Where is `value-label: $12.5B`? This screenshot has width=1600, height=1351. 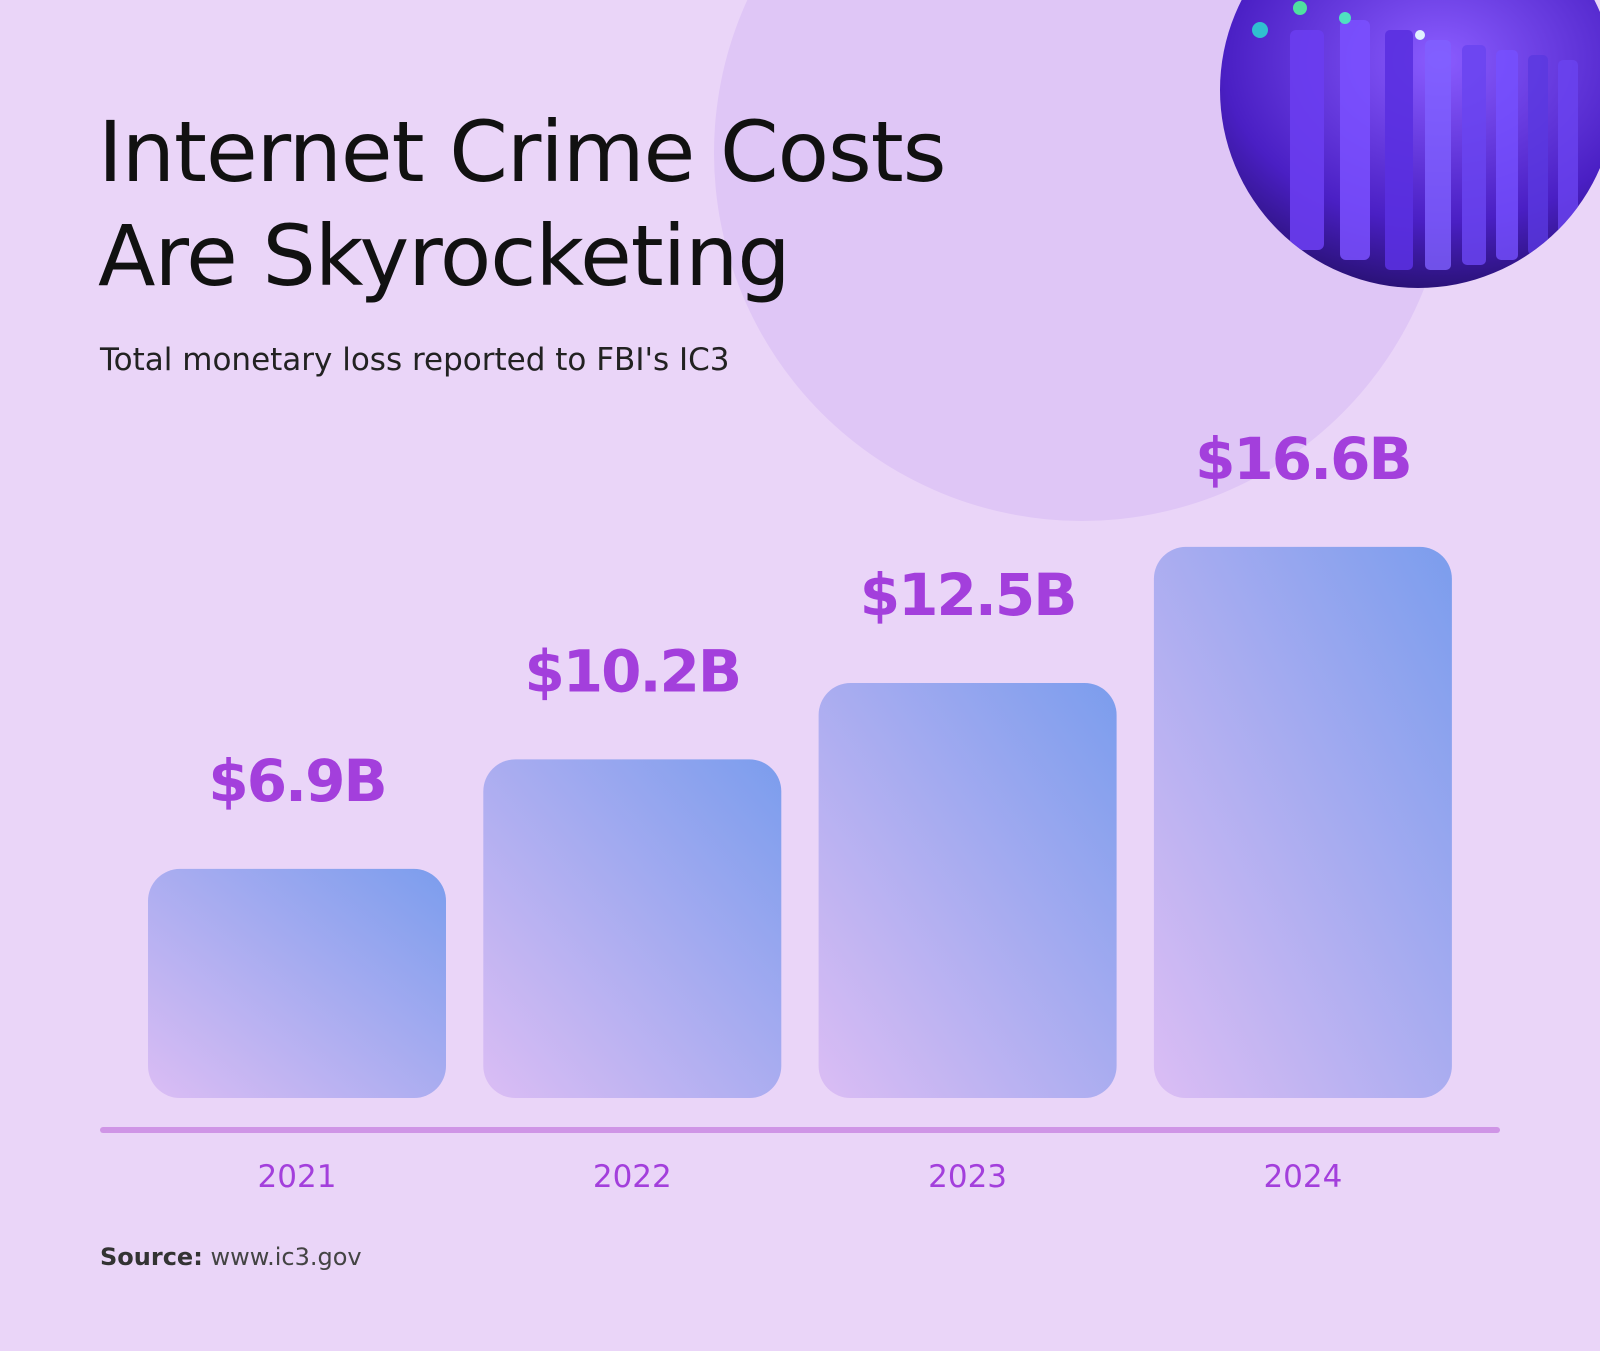 value-label: $12.5B is located at coordinates (968, 595).